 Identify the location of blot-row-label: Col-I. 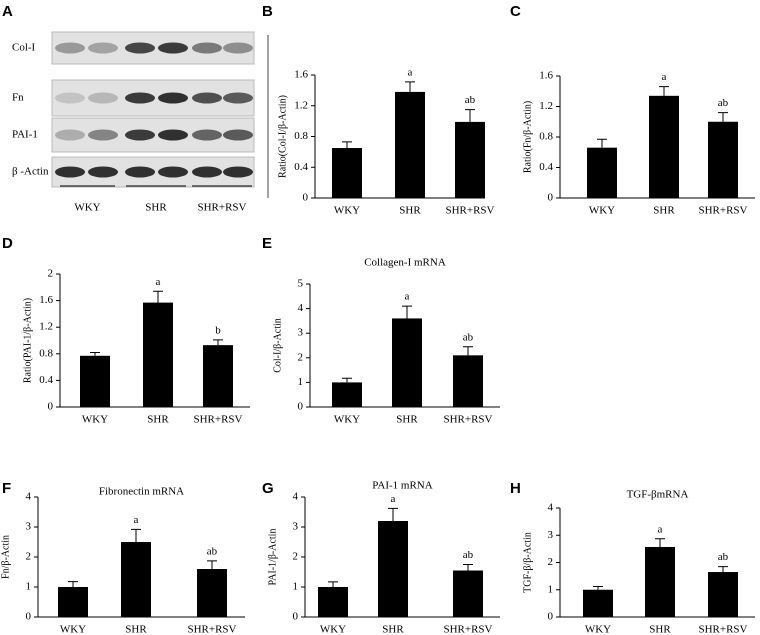
(24, 48).